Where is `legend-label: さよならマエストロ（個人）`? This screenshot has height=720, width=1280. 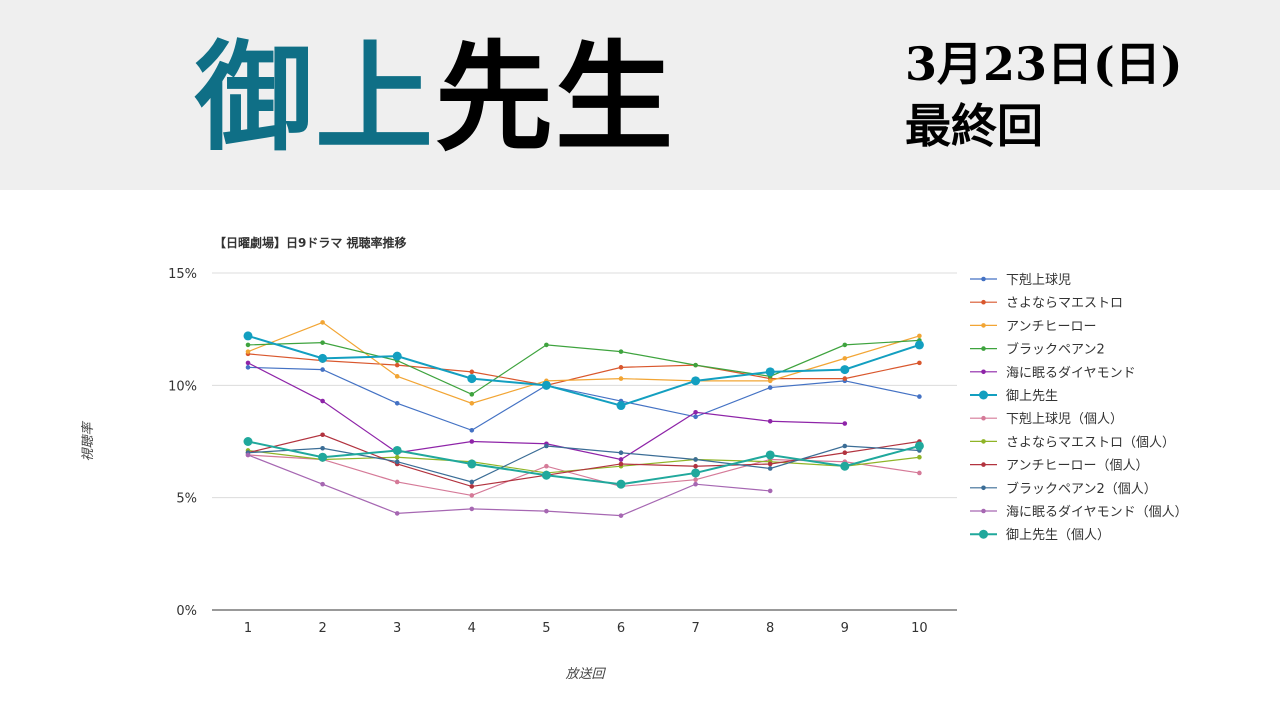
legend-label: さよならマエストロ（個人） is located at coordinates (1090, 442).